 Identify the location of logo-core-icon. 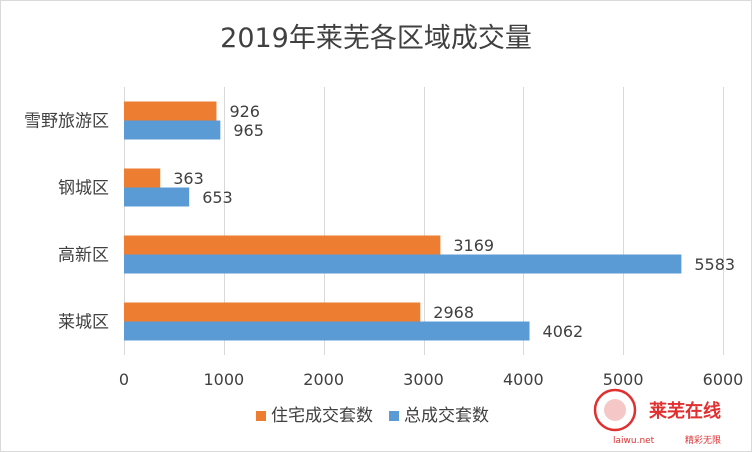
(615, 410).